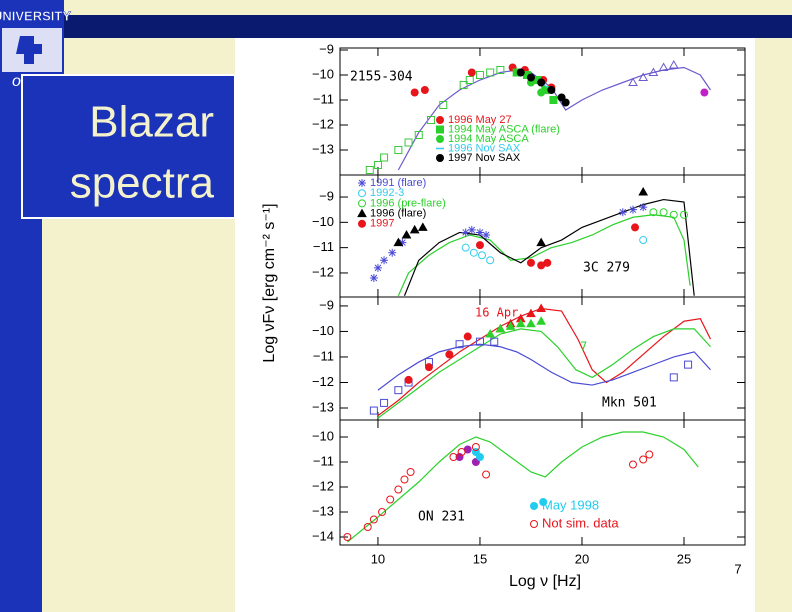 Image resolution: width=792 pixels, height=612 pixels. Describe the element at coordinates (382, 224) in the screenshot. I see `legend-label: 1997` at that location.